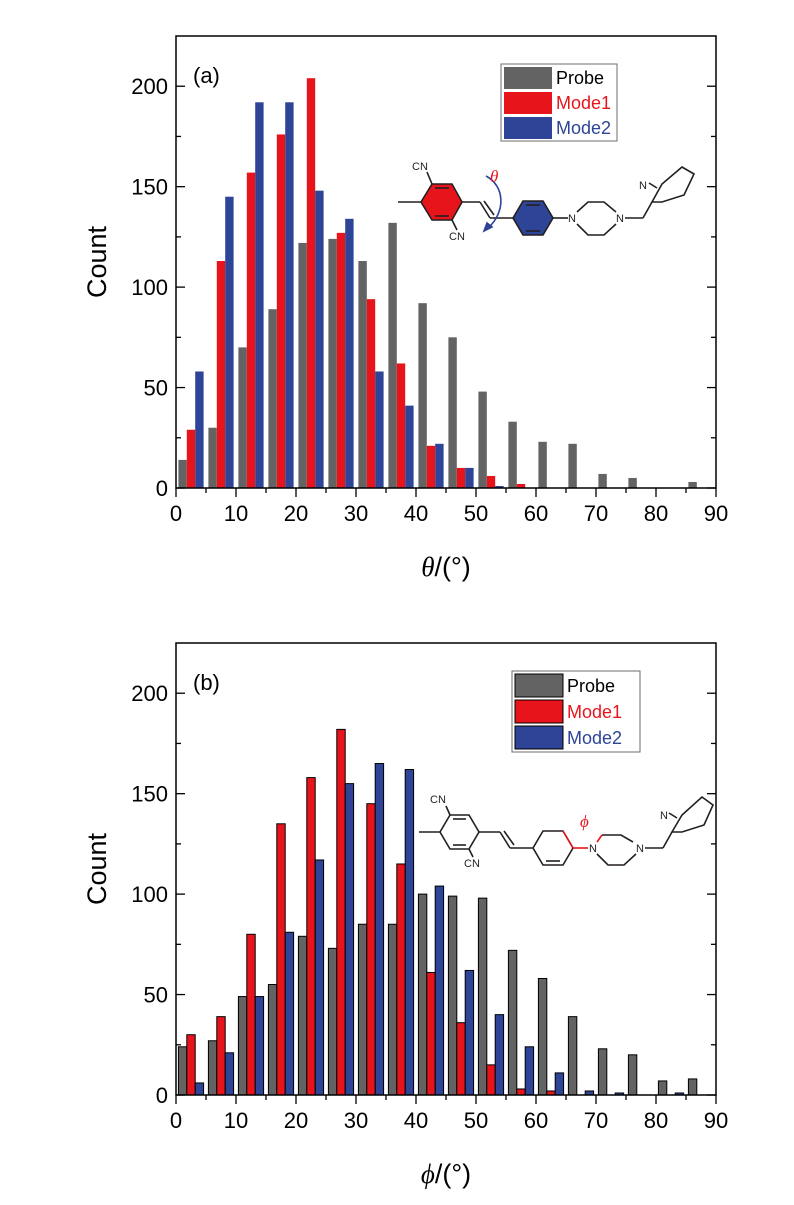 The width and height of the screenshot is (794, 1205). I want to click on ring-left-b, so click(459, 832).